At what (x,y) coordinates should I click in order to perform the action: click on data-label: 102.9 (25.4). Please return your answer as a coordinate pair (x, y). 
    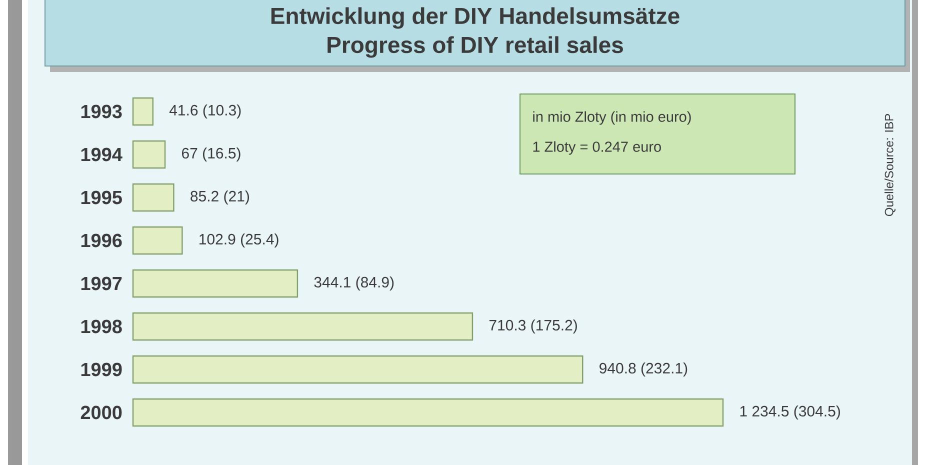
    Looking at the image, I should click on (239, 241).